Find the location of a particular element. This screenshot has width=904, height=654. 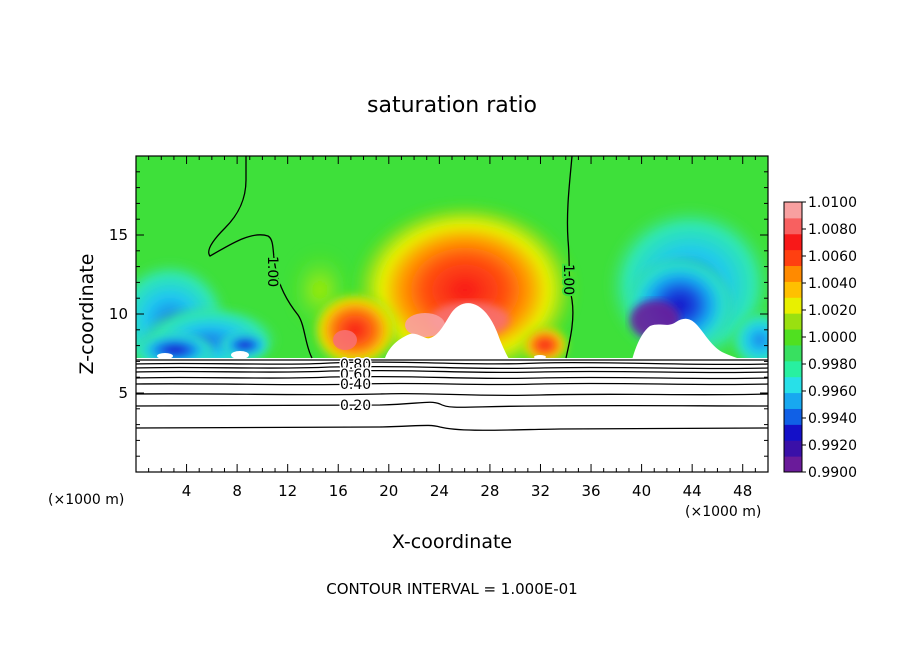

colorbar is located at coordinates (793, 337).